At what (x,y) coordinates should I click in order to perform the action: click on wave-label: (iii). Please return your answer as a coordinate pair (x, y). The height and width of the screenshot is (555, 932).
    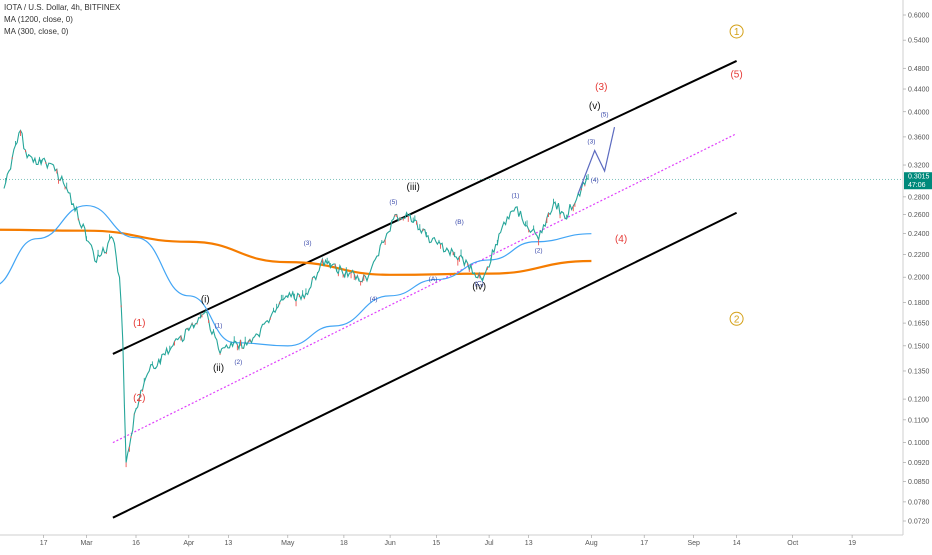
    Looking at the image, I should click on (413, 187).